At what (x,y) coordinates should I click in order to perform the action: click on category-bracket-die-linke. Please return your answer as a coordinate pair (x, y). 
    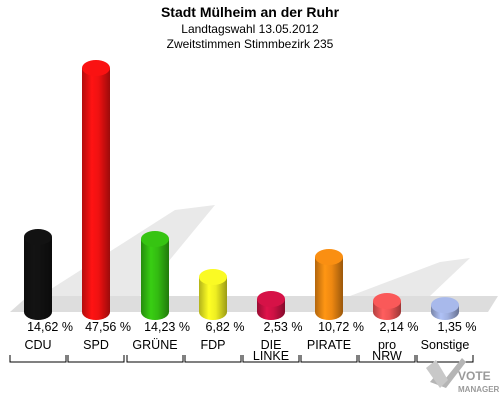
    Looking at the image, I should click on (271, 359).